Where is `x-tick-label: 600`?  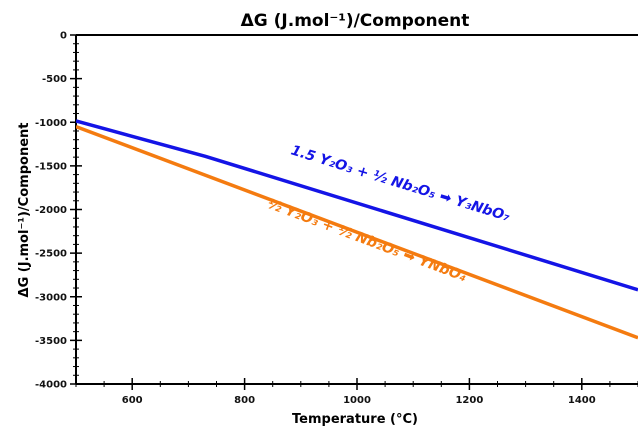
x-tick-label: 600 is located at coordinates (132, 400).